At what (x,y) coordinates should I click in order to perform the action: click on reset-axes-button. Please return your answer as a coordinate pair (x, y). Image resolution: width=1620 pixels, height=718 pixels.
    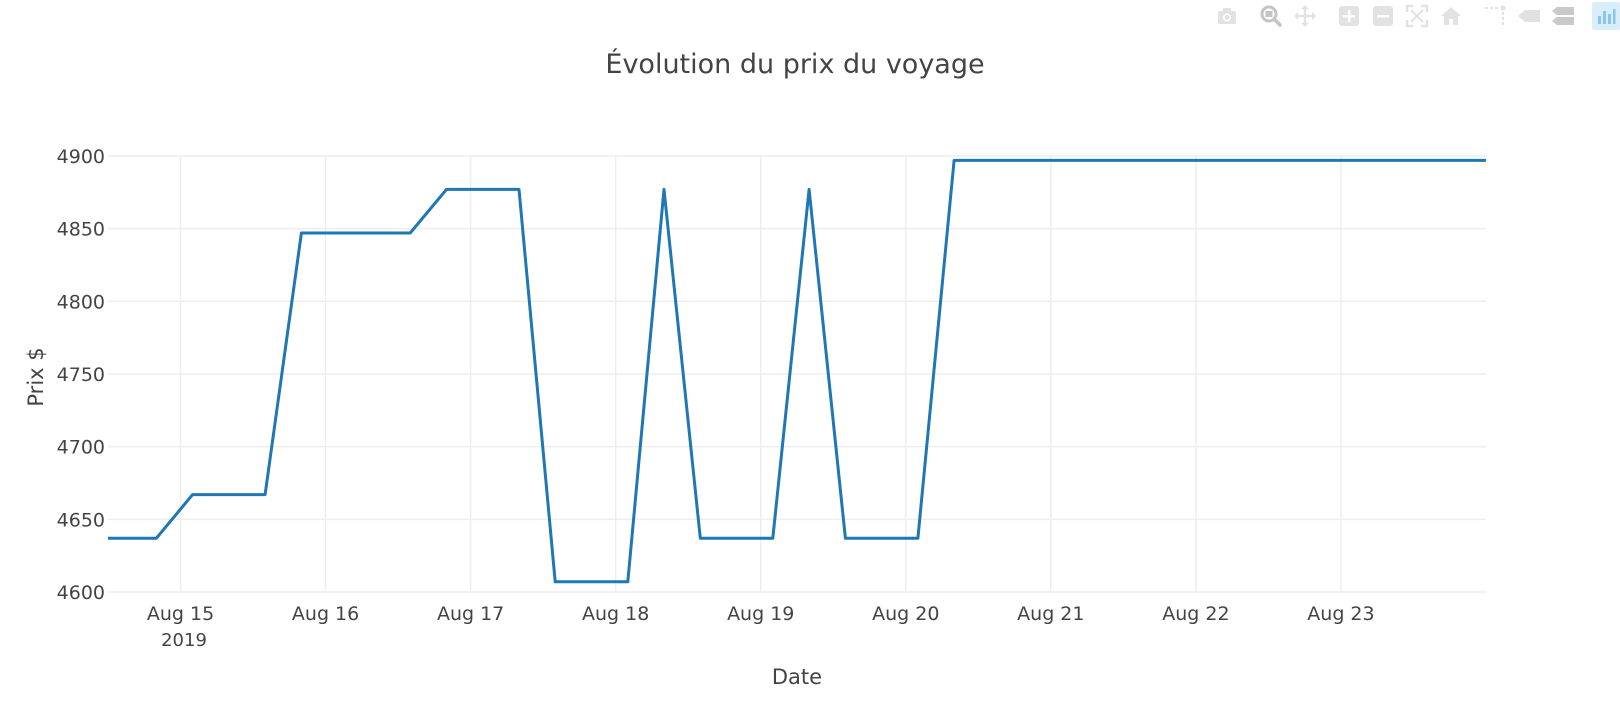
    Looking at the image, I should click on (1451, 16).